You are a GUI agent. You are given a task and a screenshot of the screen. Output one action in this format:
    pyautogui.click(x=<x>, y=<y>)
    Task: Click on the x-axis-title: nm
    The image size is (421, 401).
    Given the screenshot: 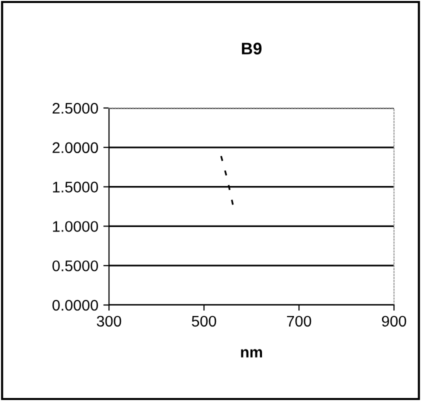 What is the action you would take?
    pyautogui.click(x=251, y=353)
    